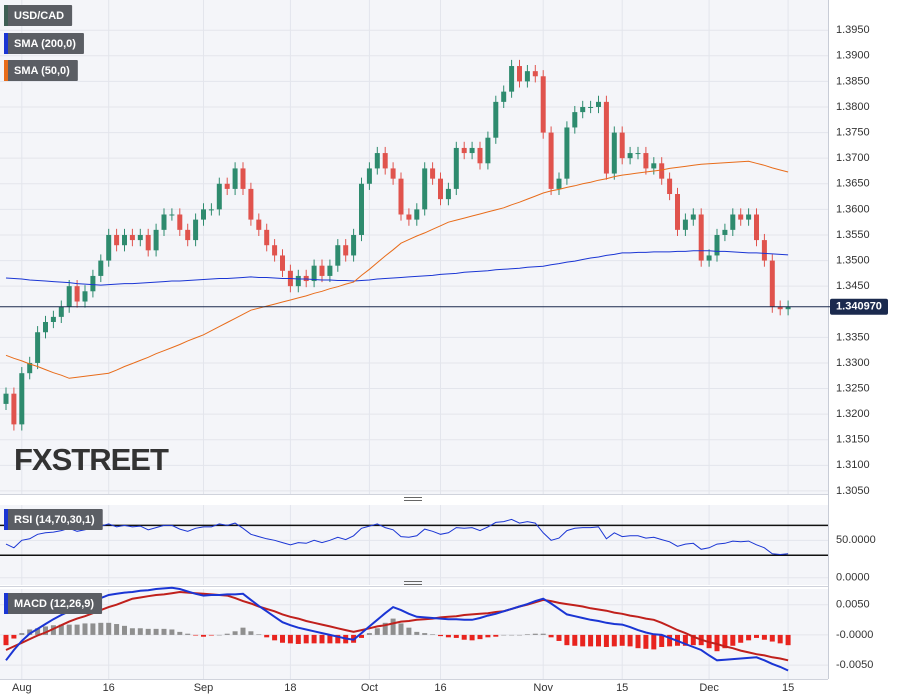 This screenshot has width=898, height=697. What do you see at coordinates (6, 43) in the screenshot?
I see `legend-swatch` at bounding box center [6, 43].